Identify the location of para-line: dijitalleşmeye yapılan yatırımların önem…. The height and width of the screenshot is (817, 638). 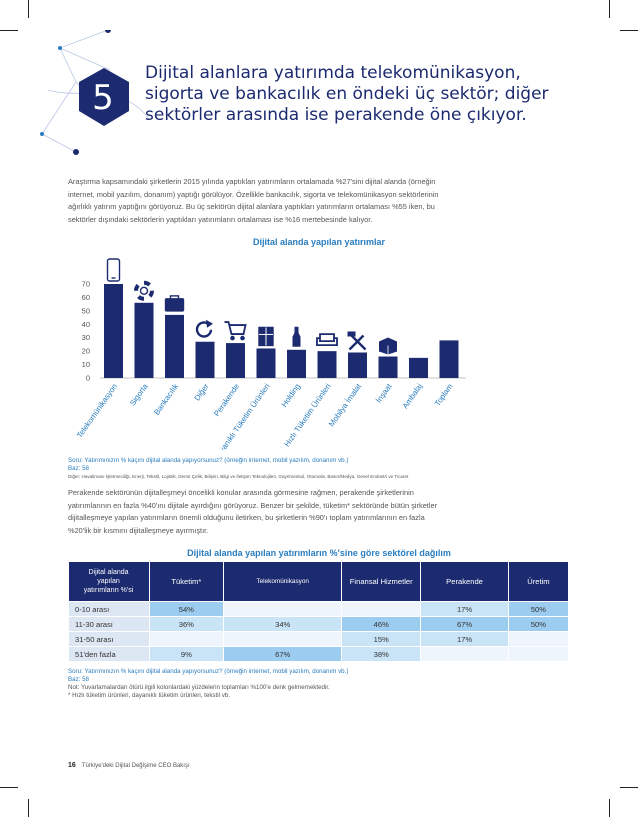
(246, 518).